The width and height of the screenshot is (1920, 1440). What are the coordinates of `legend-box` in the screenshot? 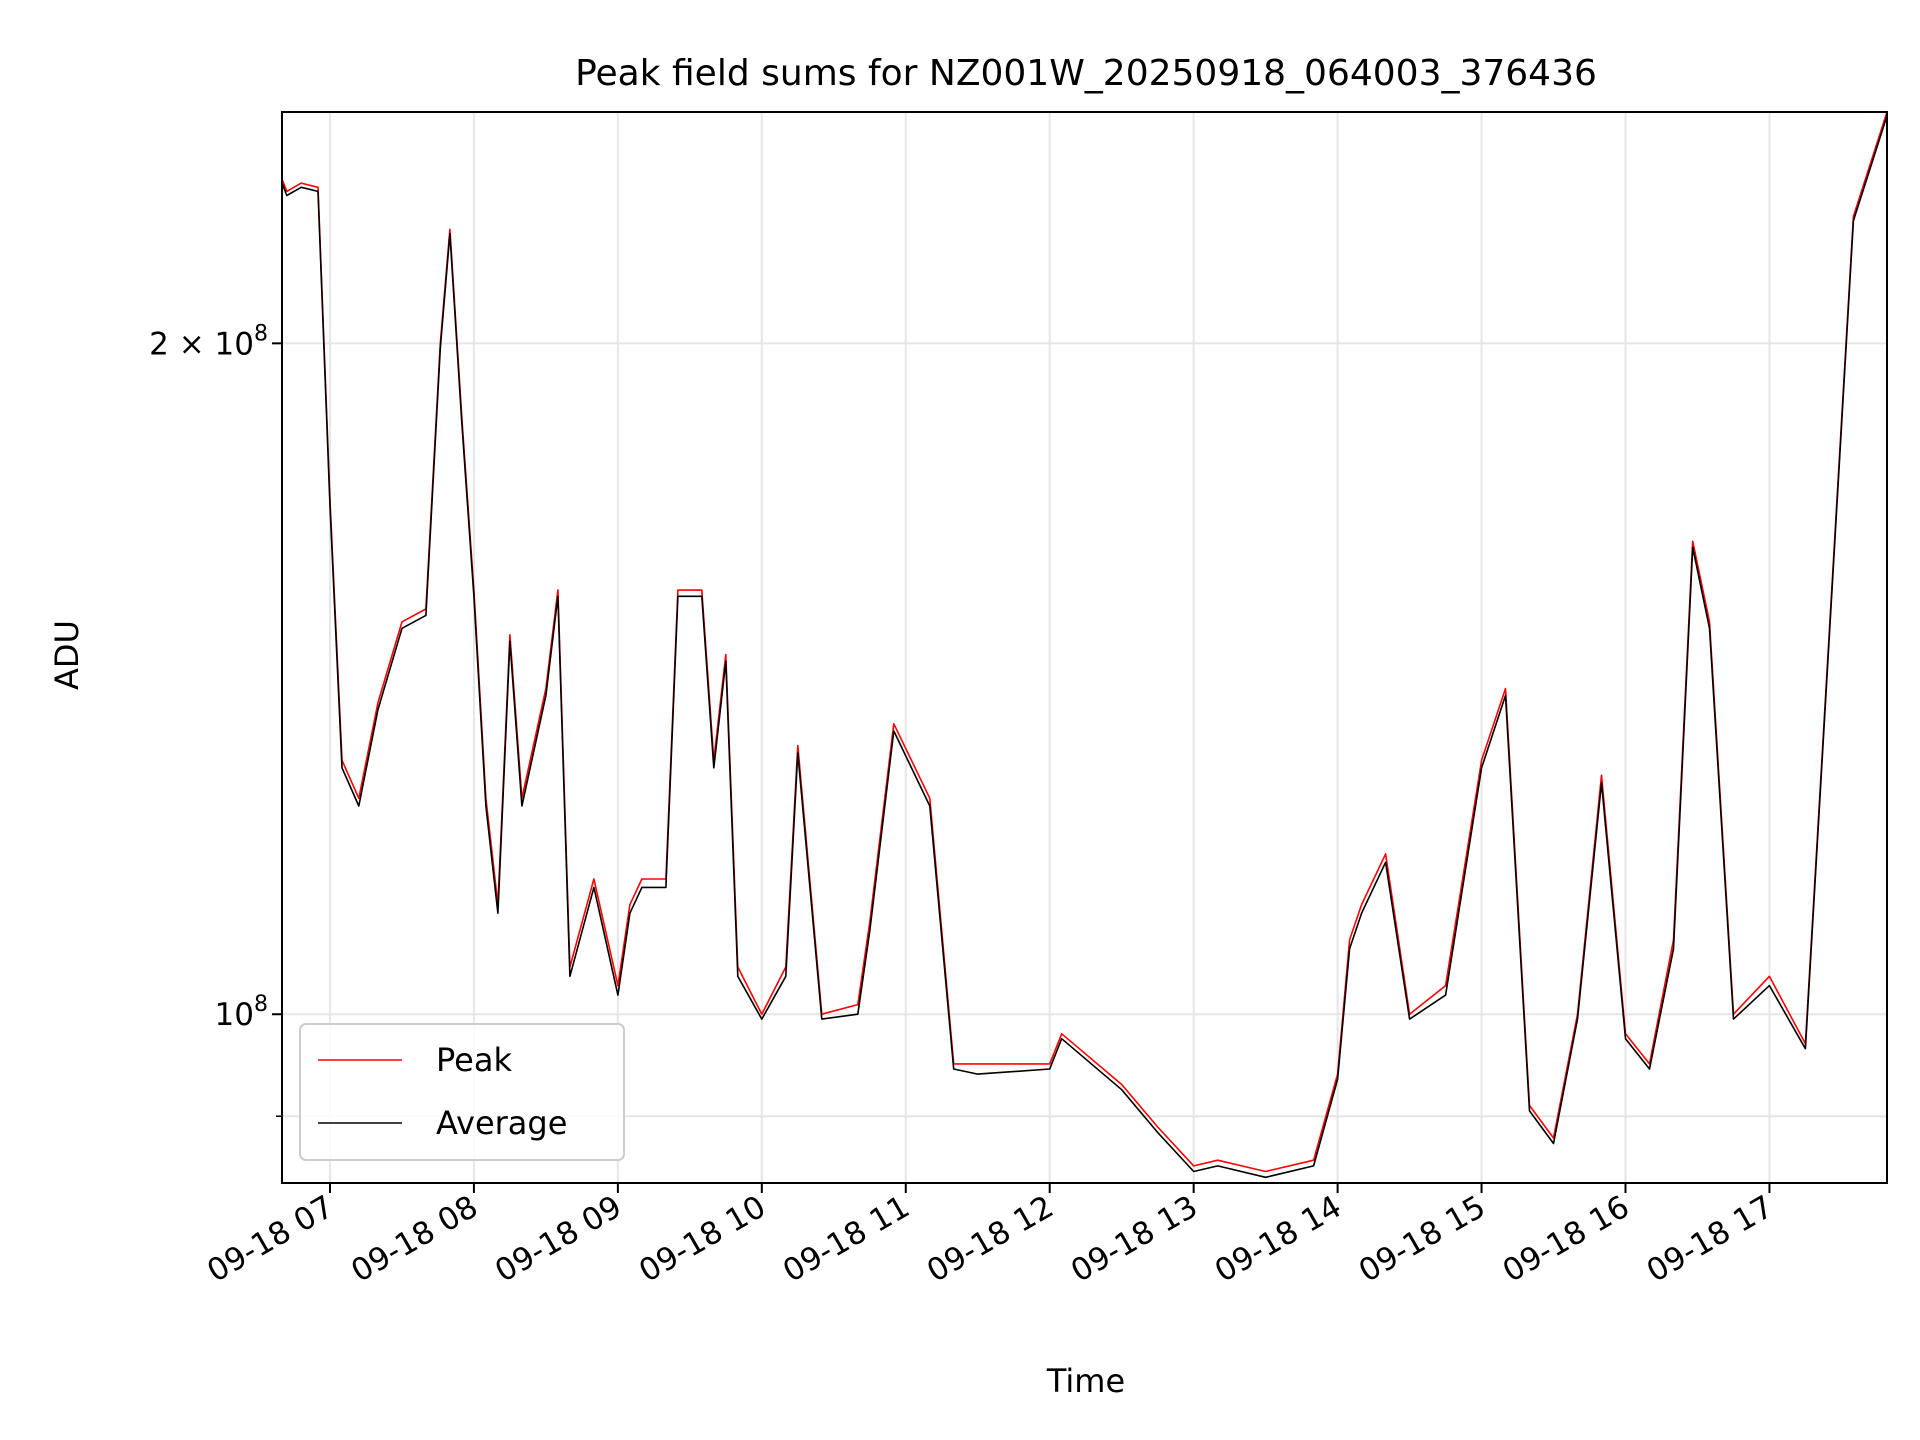 It's located at (462, 1092).